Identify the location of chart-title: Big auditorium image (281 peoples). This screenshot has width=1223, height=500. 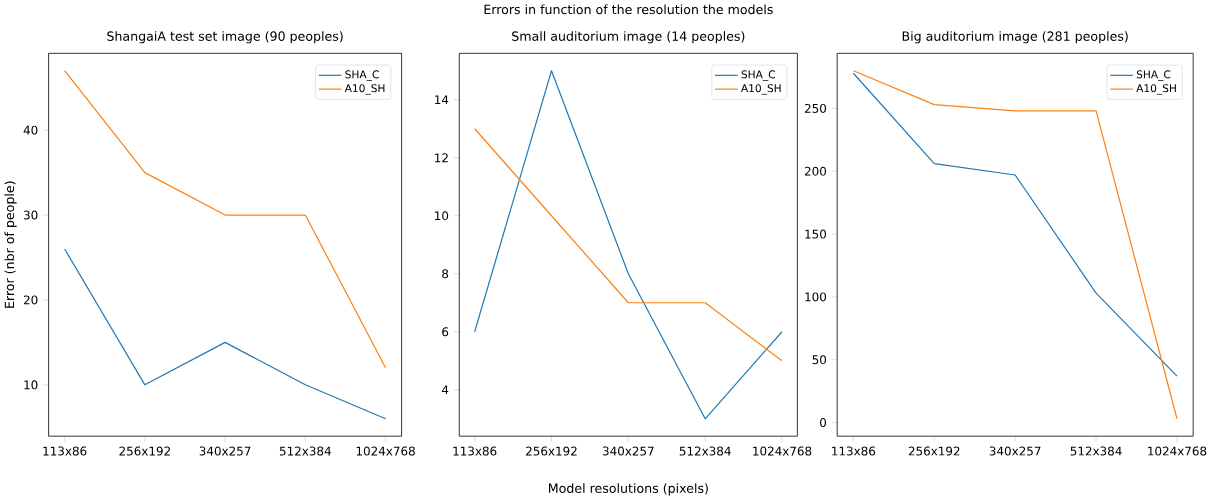
(1015, 37).